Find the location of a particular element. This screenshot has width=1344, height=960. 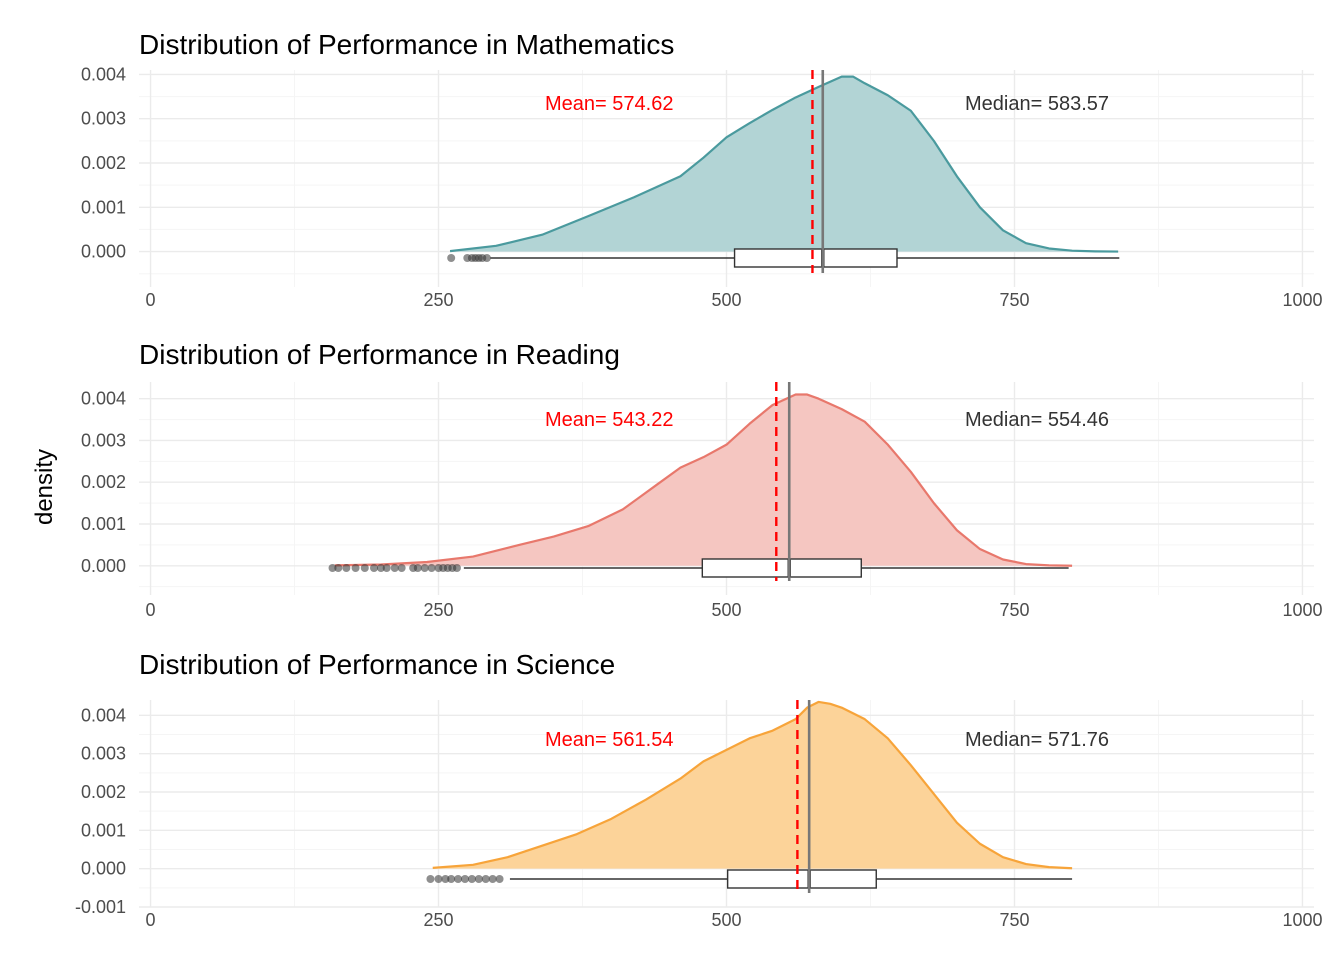

mean-annotation: Mean= 561.54 is located at coordinates (609, 740).